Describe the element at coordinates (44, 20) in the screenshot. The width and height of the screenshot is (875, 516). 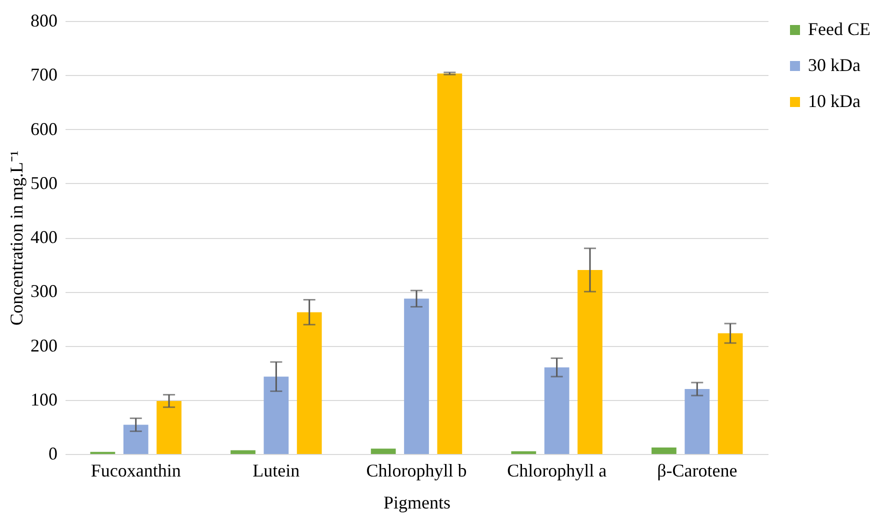
I see `y-tick-label: 800` at that location.